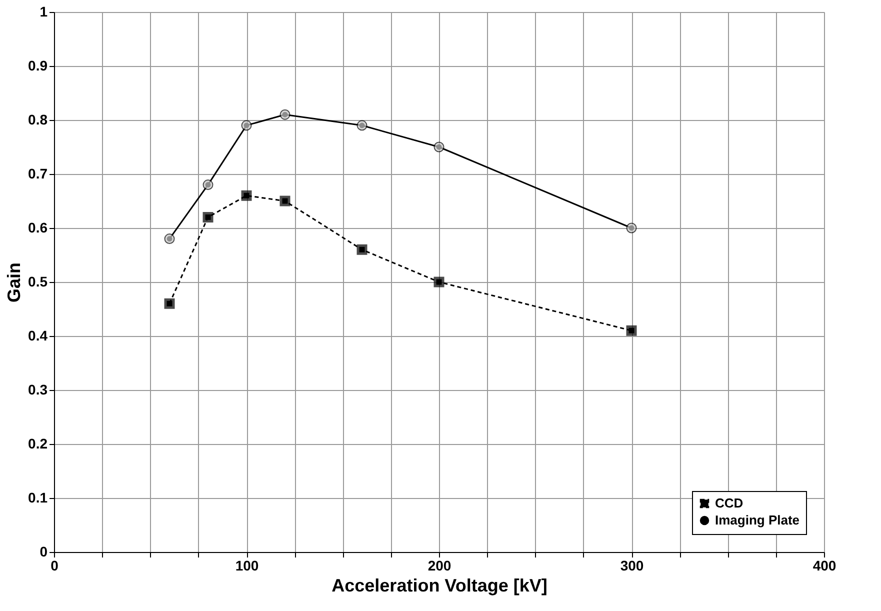 The height and width of the screenshot is (611, 881). Describe the element at coordinates (440, 586) in the screenshot. I see `x-axis-title: Acceleration Voltage [kV]` at that location.